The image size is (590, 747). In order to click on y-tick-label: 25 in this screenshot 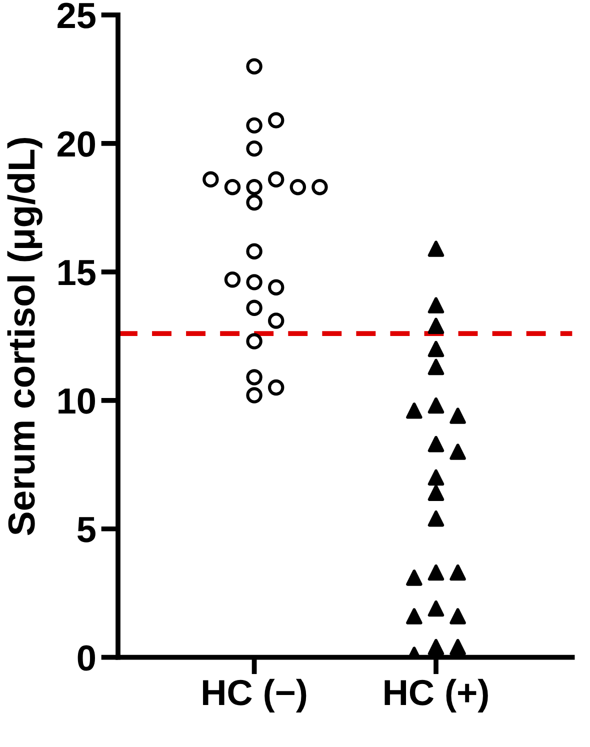, I will do `click(77, 15)`.